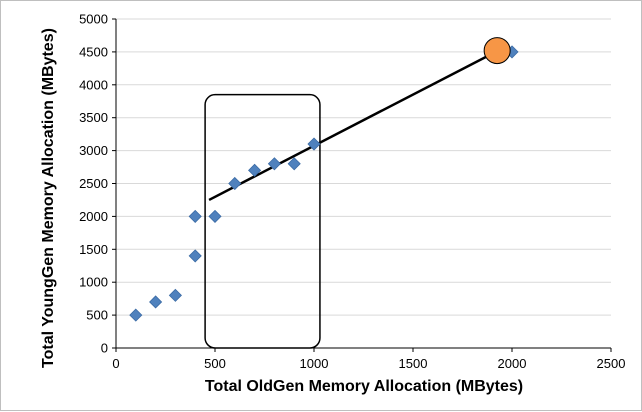 The width and height of the screenshot is (642, 412). I want to click on y-tick-label-3500: 3500, so click(93, 117).